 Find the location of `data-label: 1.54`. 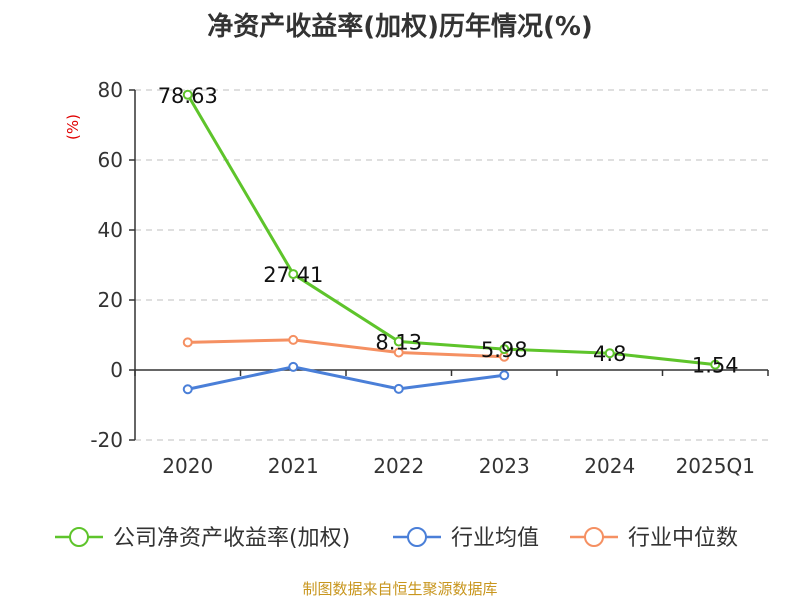

data-label: 1.54 is located at coordinates (715, 366).